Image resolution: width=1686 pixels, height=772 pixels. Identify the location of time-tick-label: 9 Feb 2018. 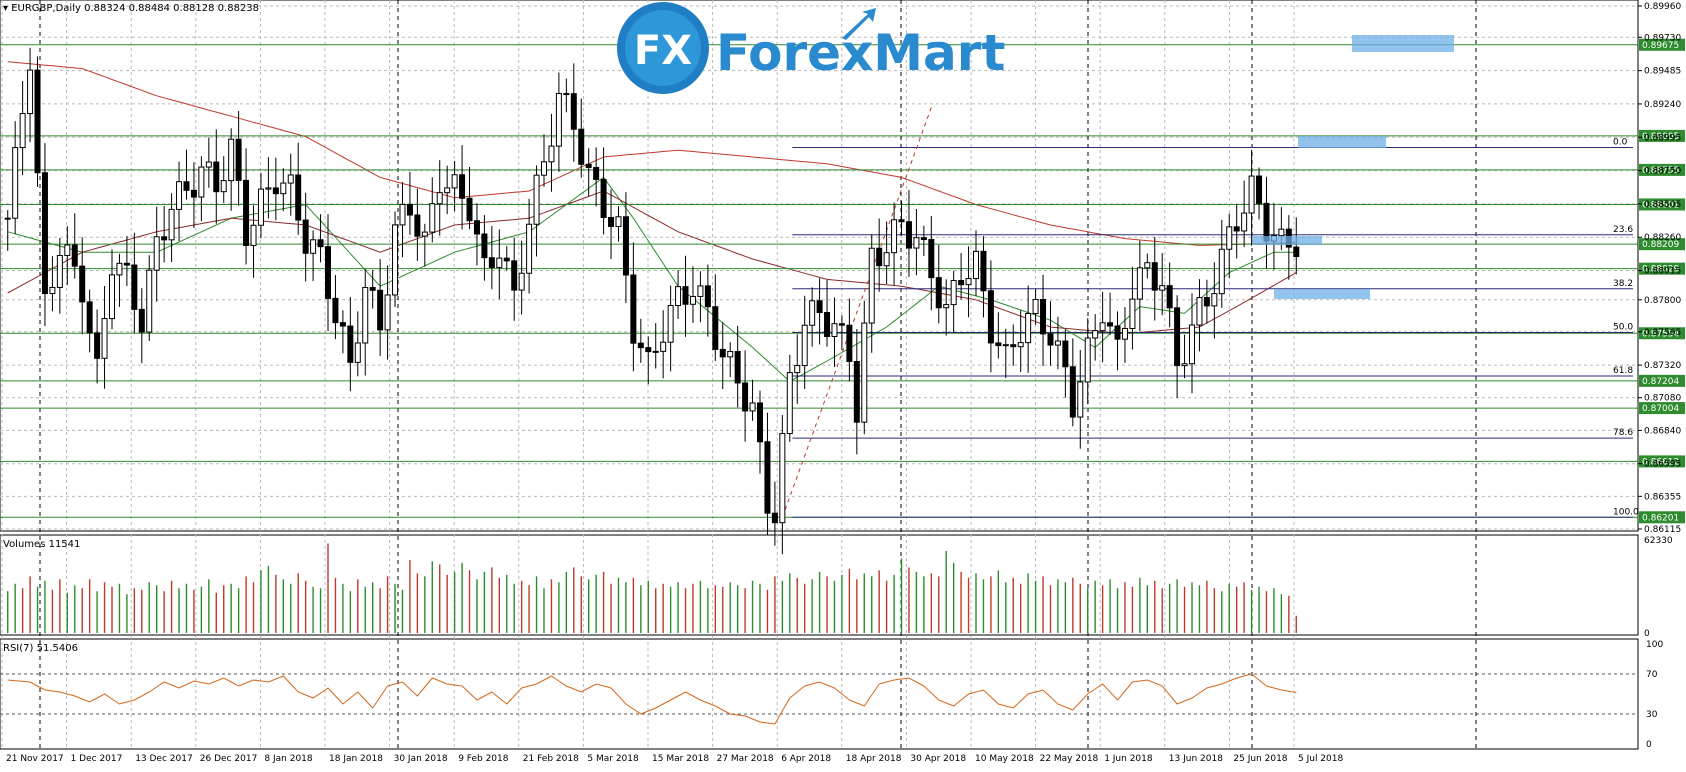
(483, 759).